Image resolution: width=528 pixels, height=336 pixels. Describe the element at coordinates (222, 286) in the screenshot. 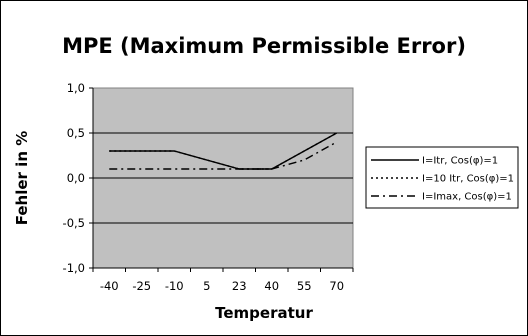

I see `x-tick-labels: -40 -25 -10 5 23 40 55 70` at that location.